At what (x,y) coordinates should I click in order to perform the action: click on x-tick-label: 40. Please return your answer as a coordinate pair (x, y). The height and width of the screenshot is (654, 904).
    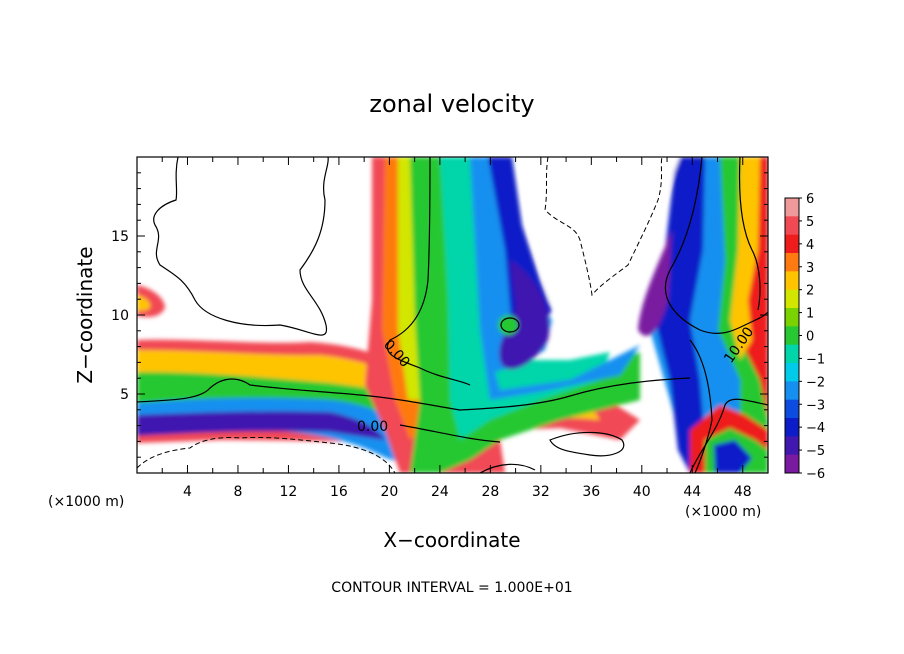
    Looking at the image, I should click on (642, 492).